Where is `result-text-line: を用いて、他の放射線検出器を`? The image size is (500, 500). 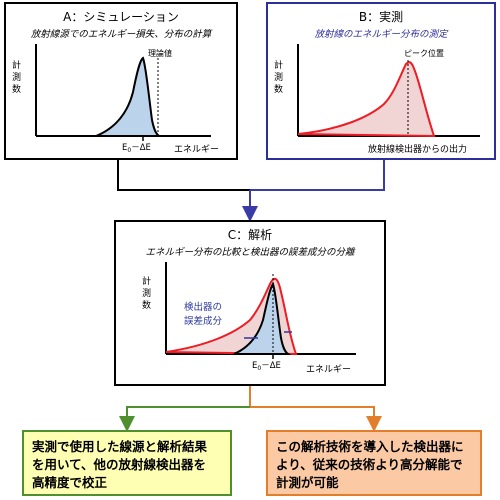 result-text-line: を用いて、他の放射線検出器を is located at coordinates (119, 464).